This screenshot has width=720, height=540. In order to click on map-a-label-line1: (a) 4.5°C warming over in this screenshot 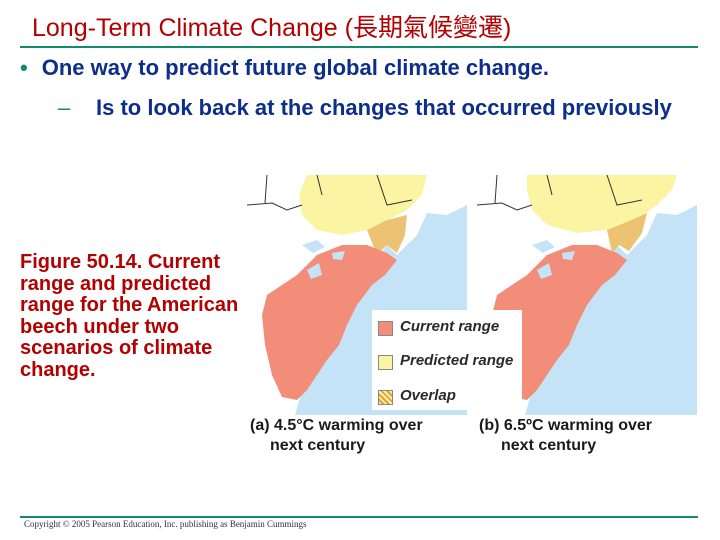, I will do `click(336, 425)`.